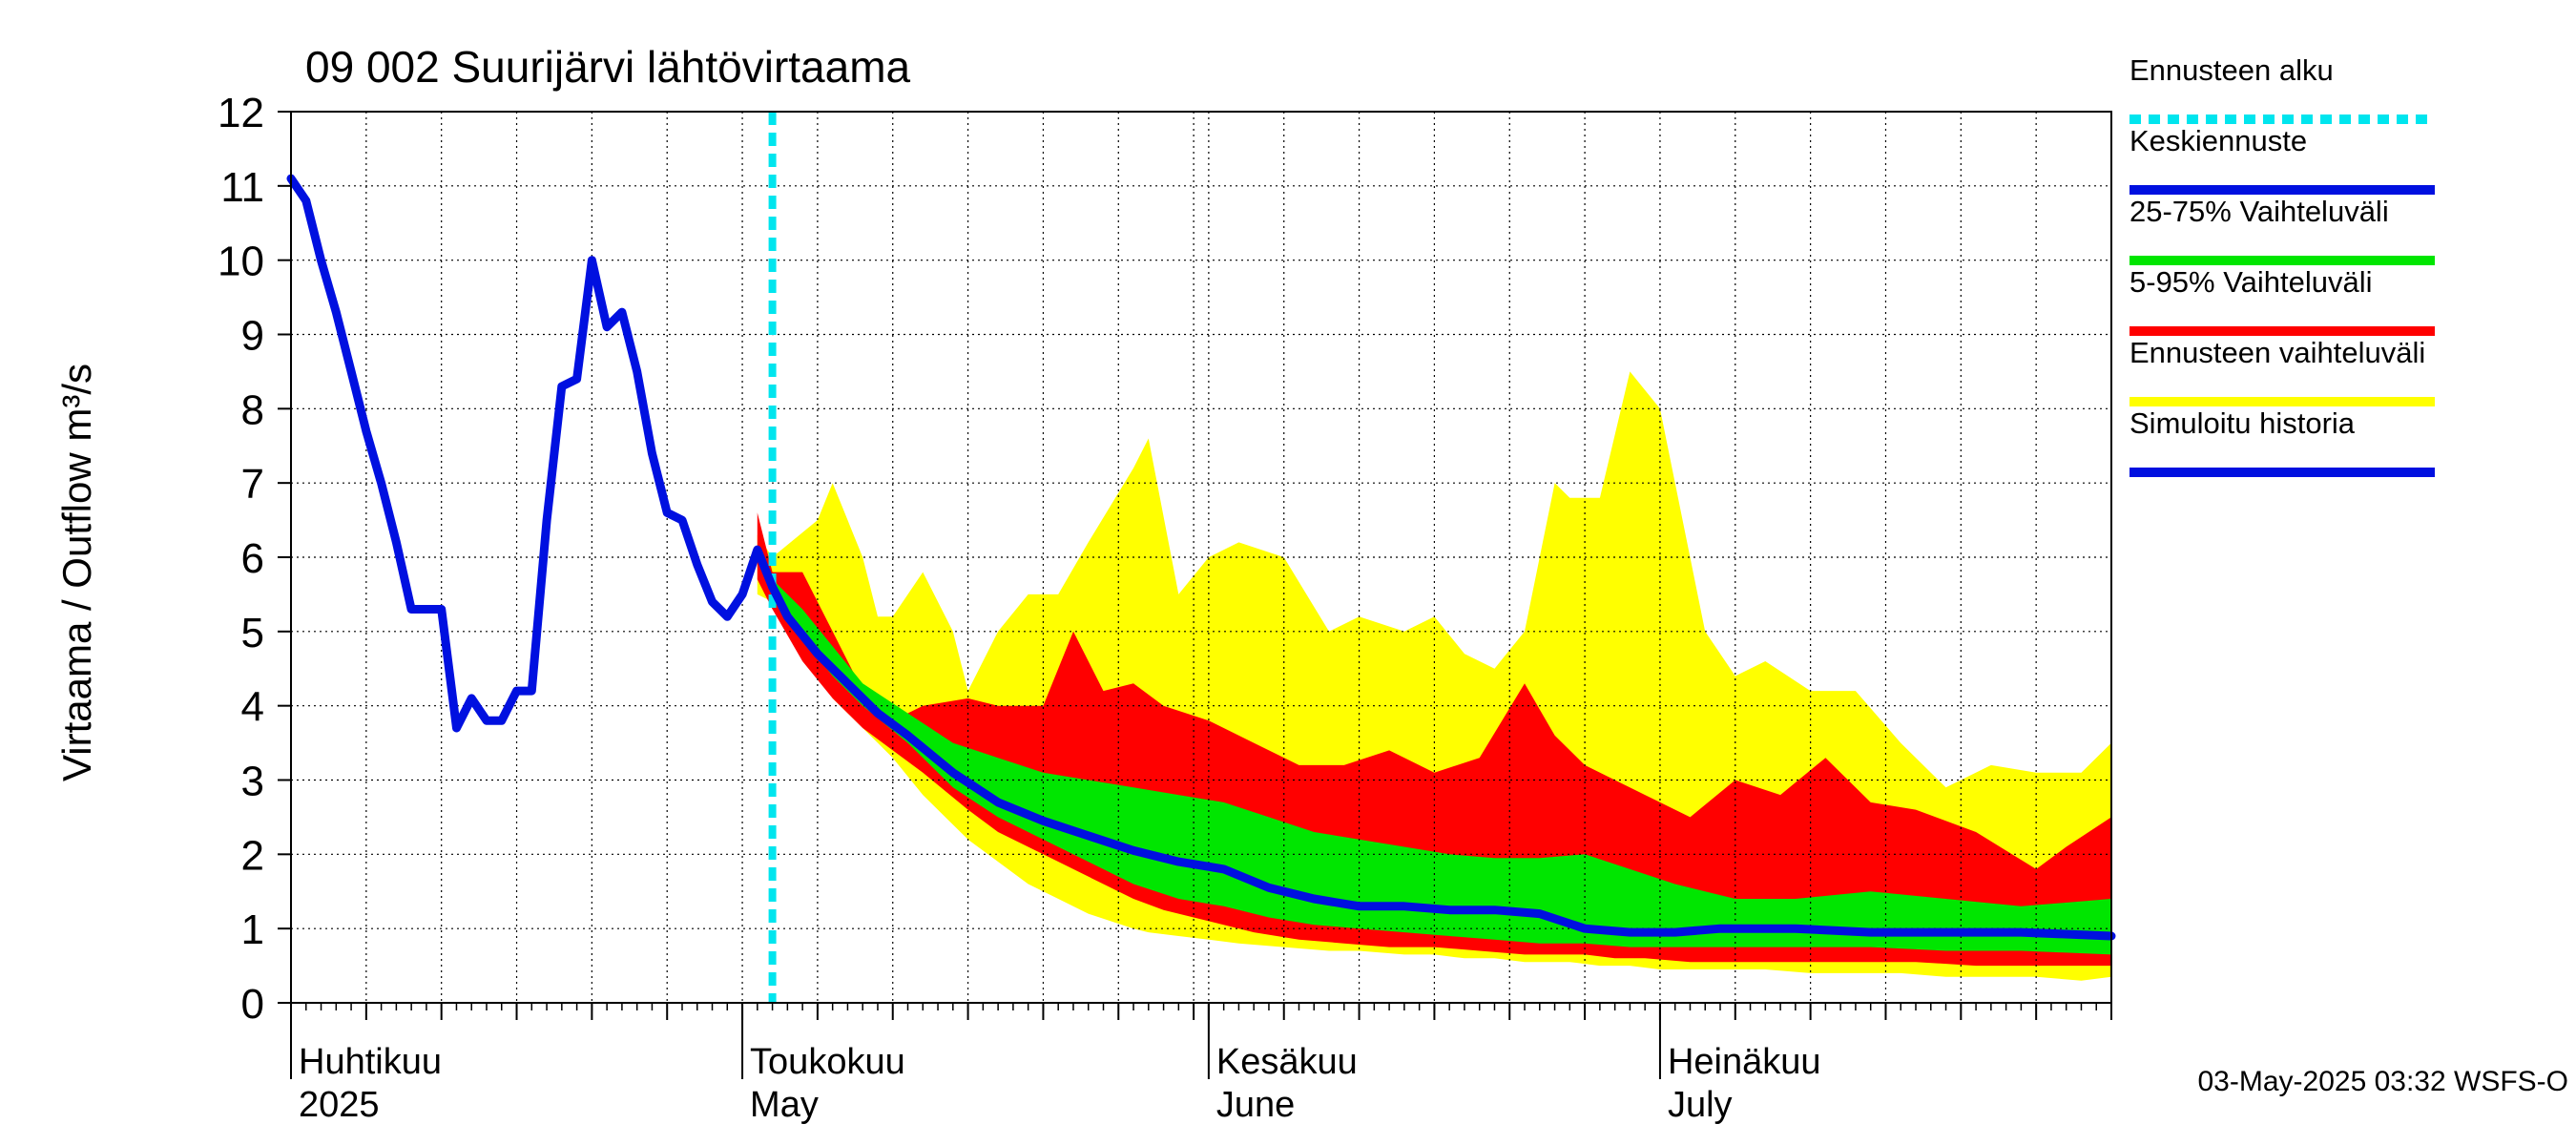  What do you see at coordinates (2250, 282) in the screenshot?
I see `legend-label-5-95-vaihteluv-li: 5-95% Vaihteluväli` at bounding box center [2250, 282].